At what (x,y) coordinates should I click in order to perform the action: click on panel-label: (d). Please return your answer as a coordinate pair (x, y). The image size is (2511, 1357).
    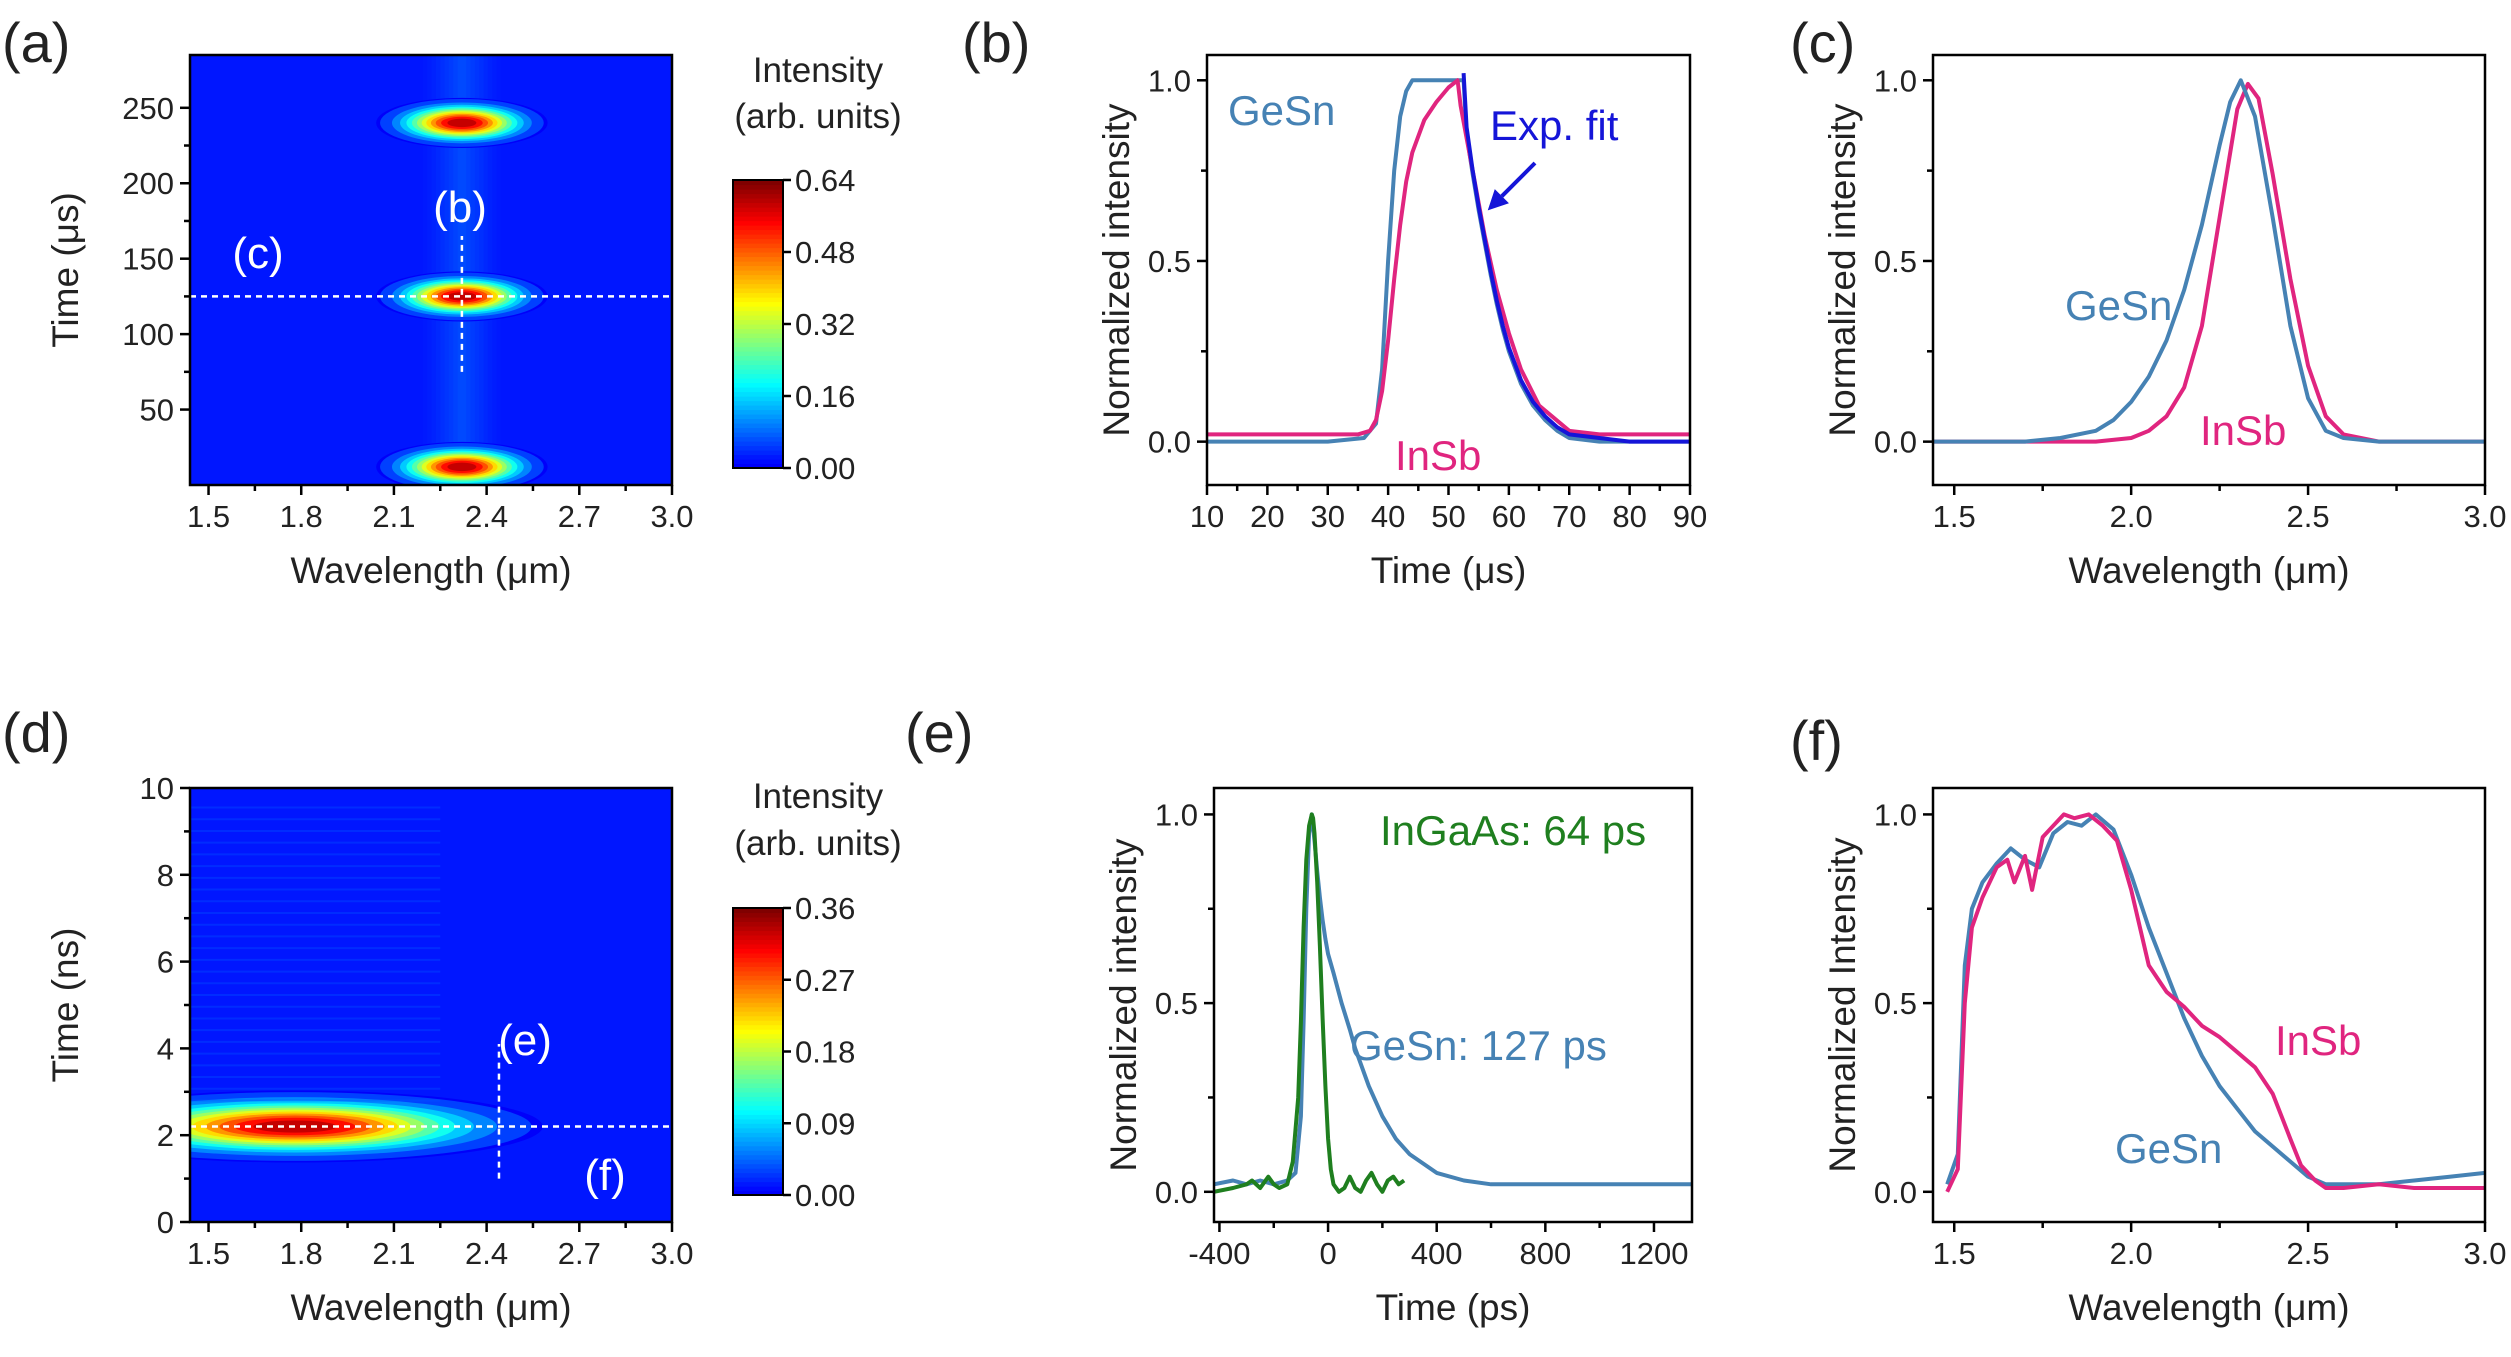
    Looking at the image, I should click on (36, 732).